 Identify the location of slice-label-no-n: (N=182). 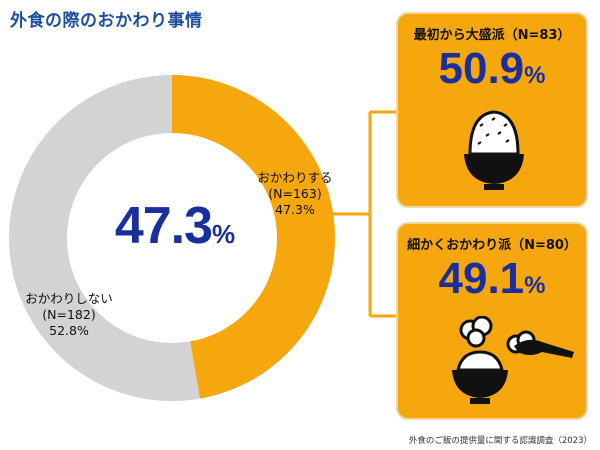
(69, 314).